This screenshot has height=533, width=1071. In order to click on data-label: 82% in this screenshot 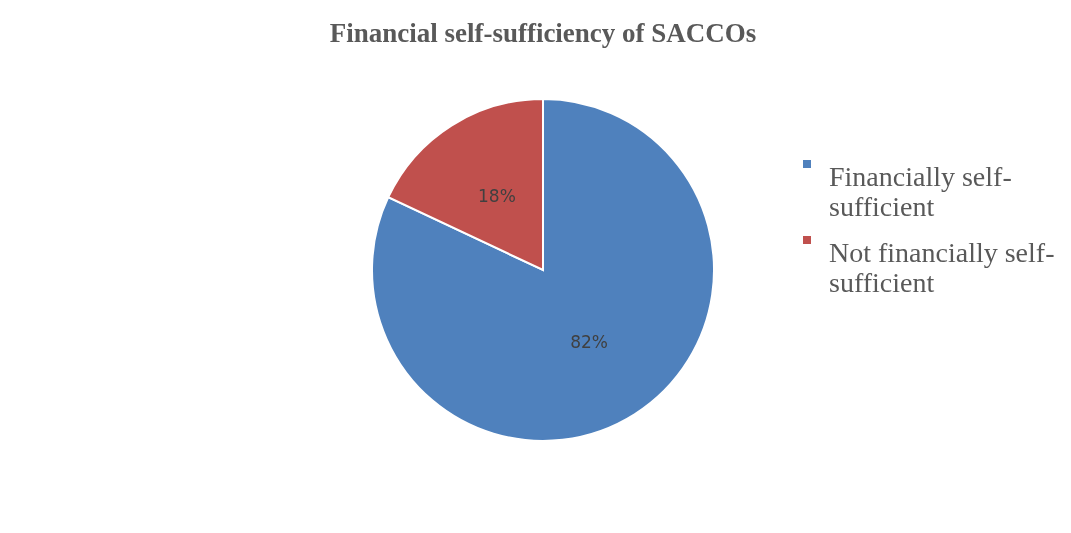, I will do `click(589, 341)`.